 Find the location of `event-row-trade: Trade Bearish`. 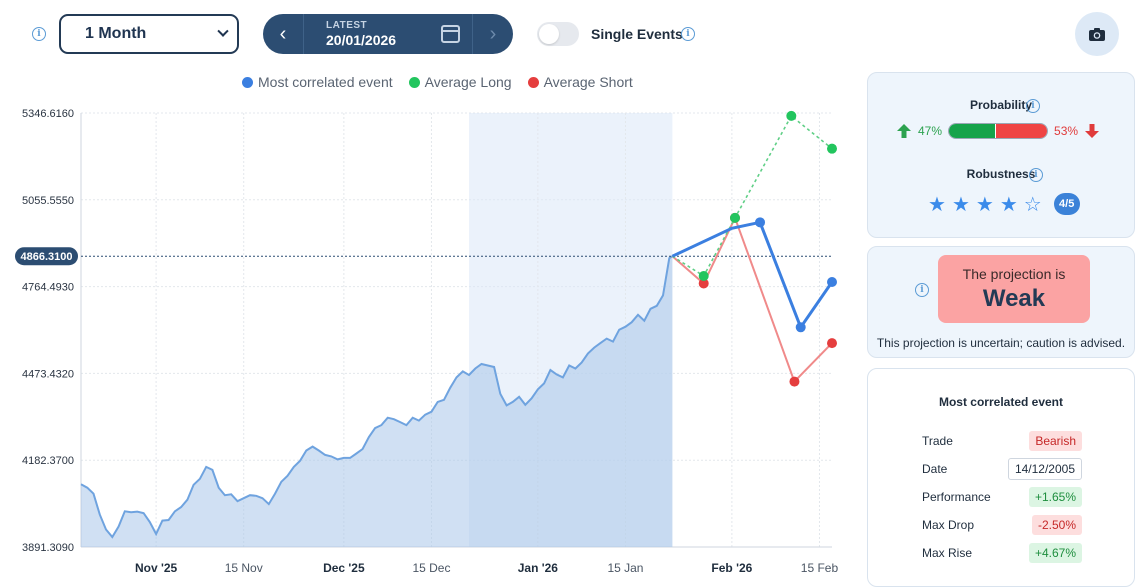

event-row-trade: Trade Bearish is located at coordinates (1002, 441).